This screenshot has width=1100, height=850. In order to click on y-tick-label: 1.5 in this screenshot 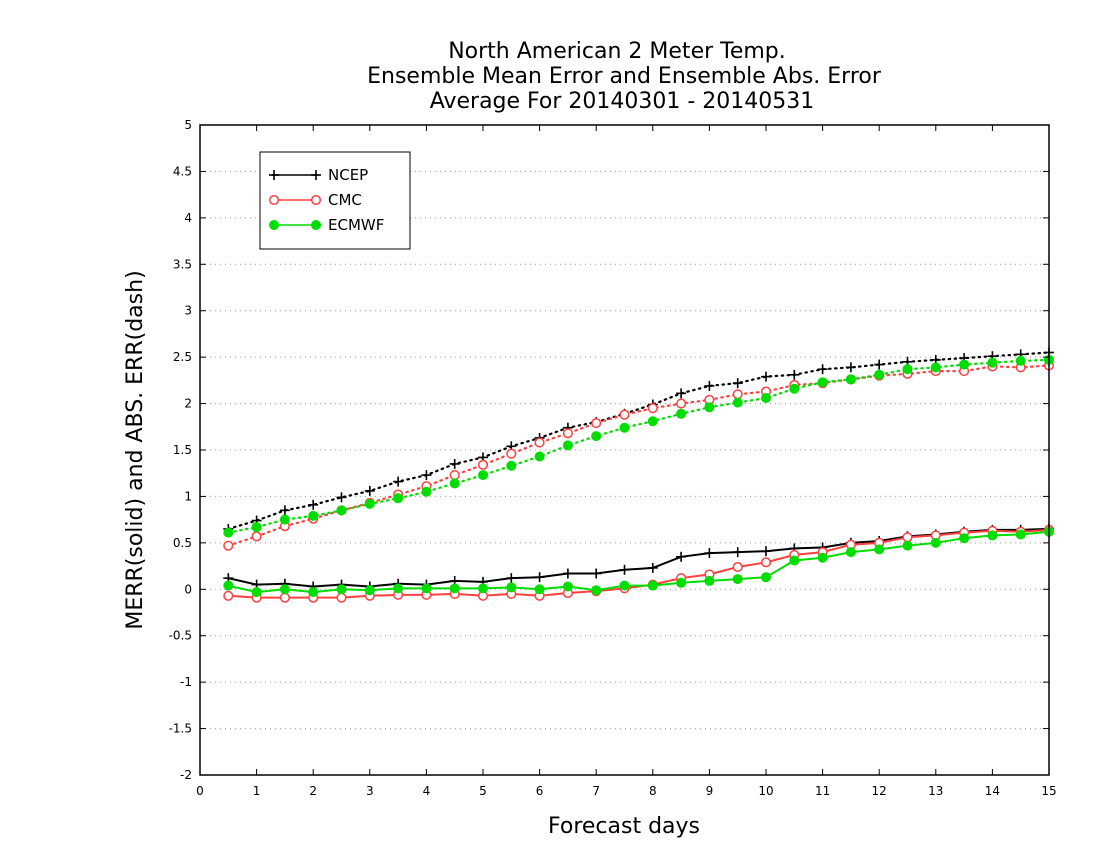, I will do `click(182, 450)`.